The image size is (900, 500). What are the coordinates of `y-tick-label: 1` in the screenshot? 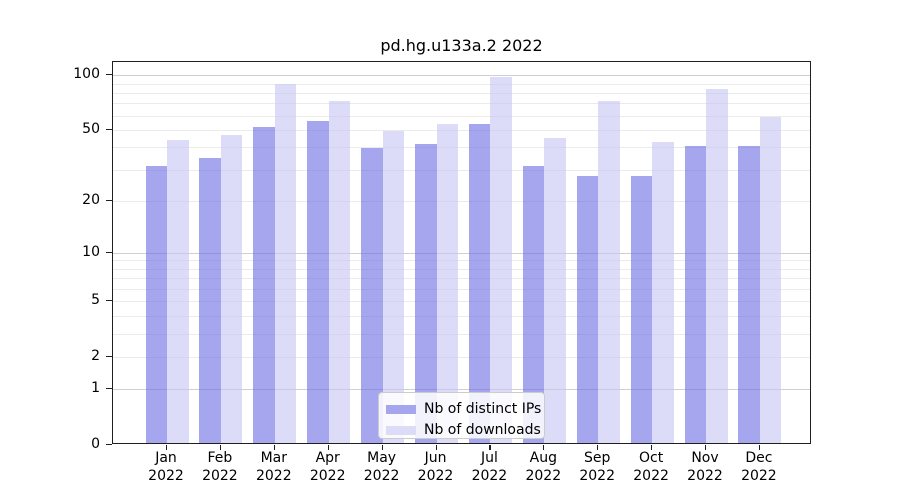 It's located at (95, 388).